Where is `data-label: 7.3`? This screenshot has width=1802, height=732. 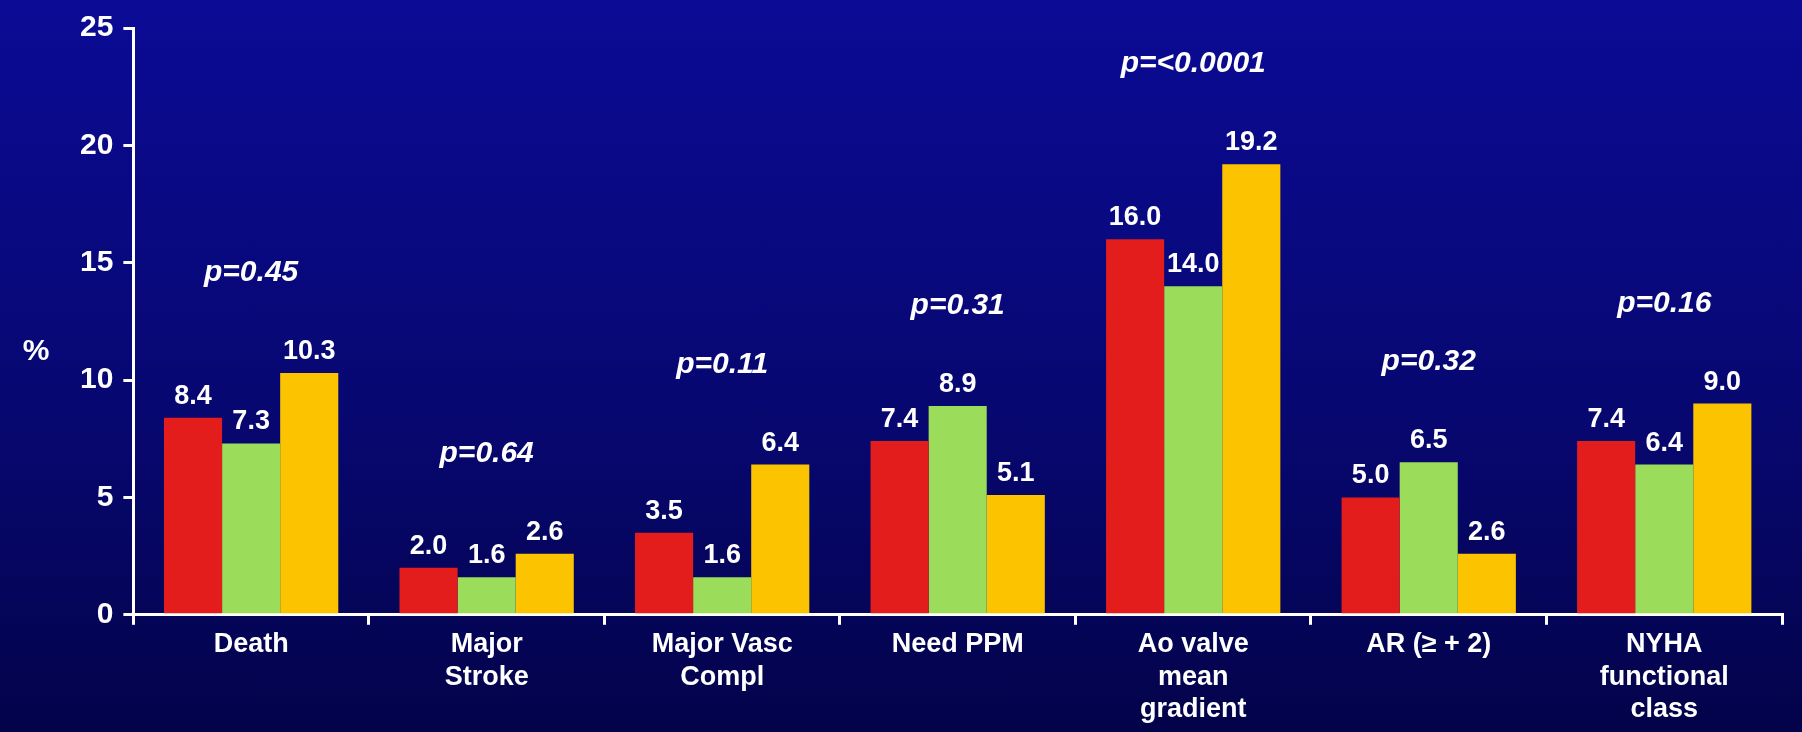 data-label: 7.3 is located at coordinates (251, 420).